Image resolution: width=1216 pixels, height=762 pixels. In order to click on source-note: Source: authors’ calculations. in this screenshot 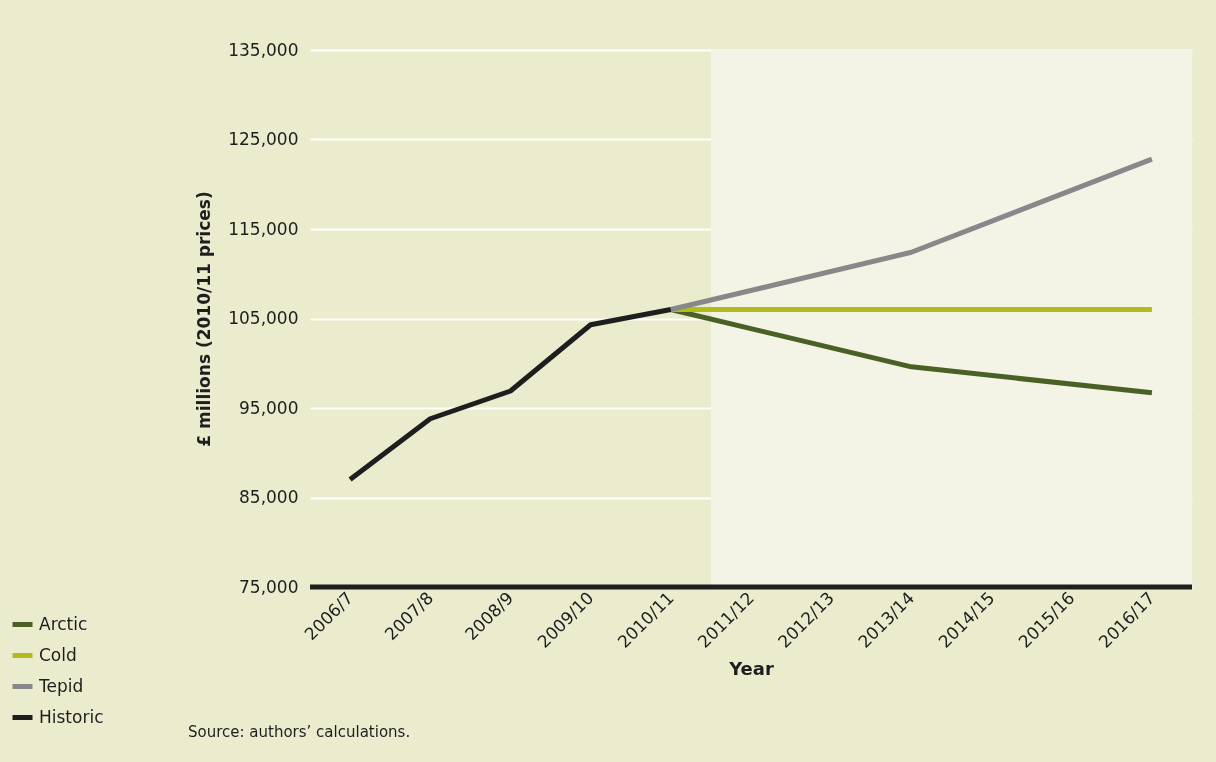, I will do `click(299, 732)`.